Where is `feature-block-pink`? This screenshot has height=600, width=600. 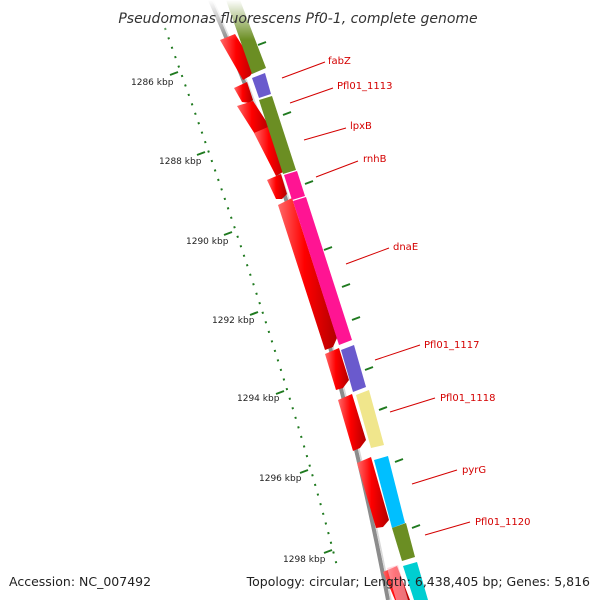 feature-block-pink is located at coordinates (397, 582).